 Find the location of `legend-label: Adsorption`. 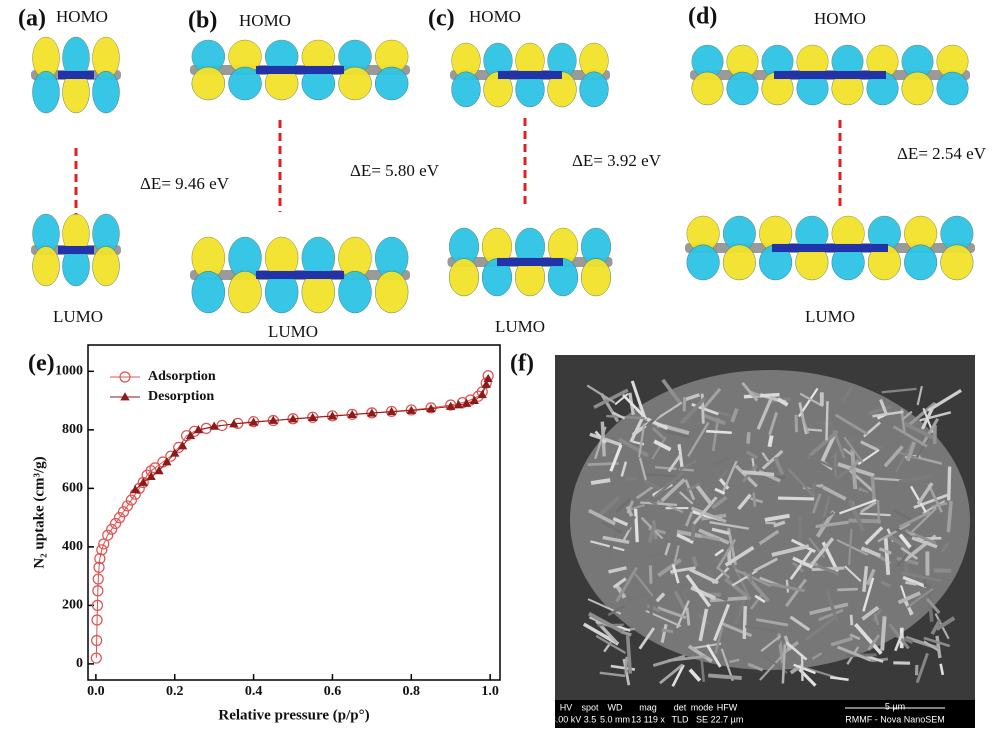

legend-label: Adsorption is located at coordinates (182, 376).